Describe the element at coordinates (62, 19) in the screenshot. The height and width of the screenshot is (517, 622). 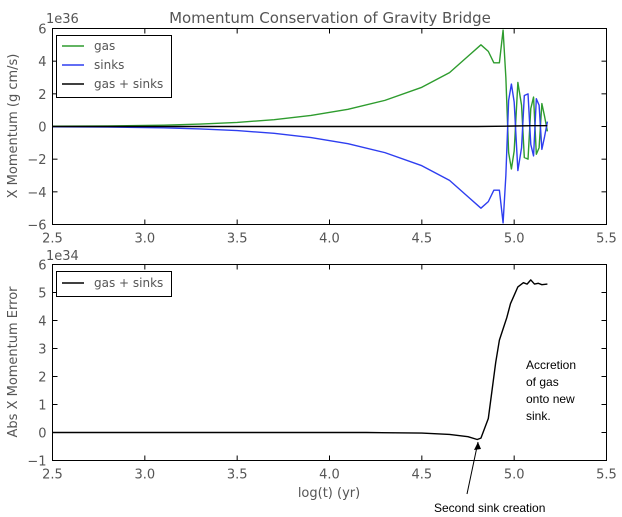
I see `top-y-multiplier: 1e36` at that location.